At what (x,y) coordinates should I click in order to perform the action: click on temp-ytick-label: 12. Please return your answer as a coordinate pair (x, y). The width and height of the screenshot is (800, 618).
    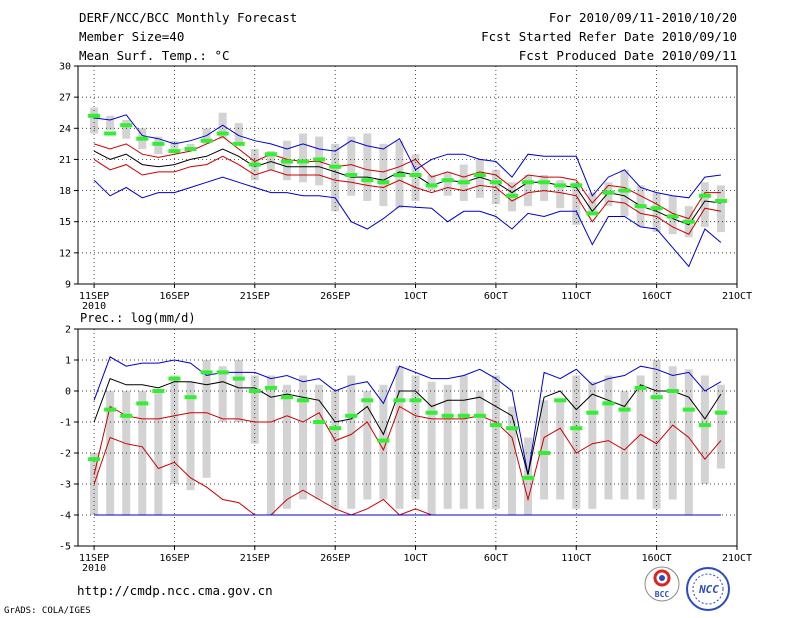
    Looking at the image, I should click on (65, 253).